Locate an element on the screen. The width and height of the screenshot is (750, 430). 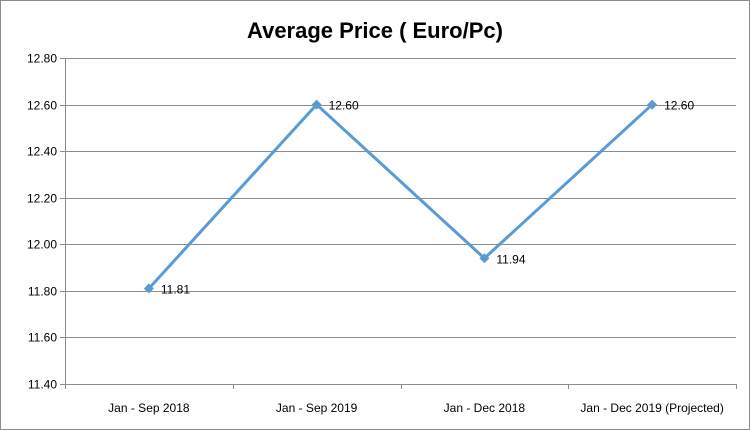
x-tick-label: Jan - Dec 2019 (Projected) is located at coordinates (651, 408).